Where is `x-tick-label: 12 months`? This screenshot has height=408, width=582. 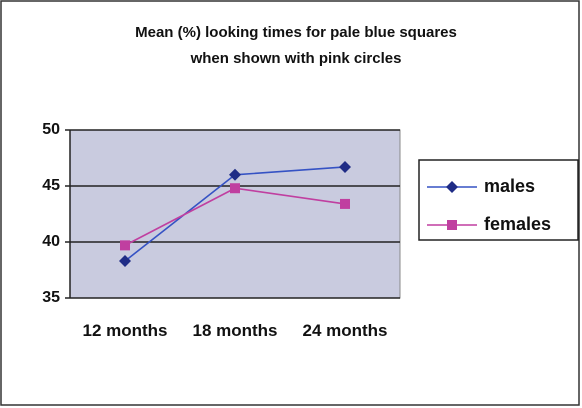 x-tick-label: 12 months is located at coordinates (125, 330).